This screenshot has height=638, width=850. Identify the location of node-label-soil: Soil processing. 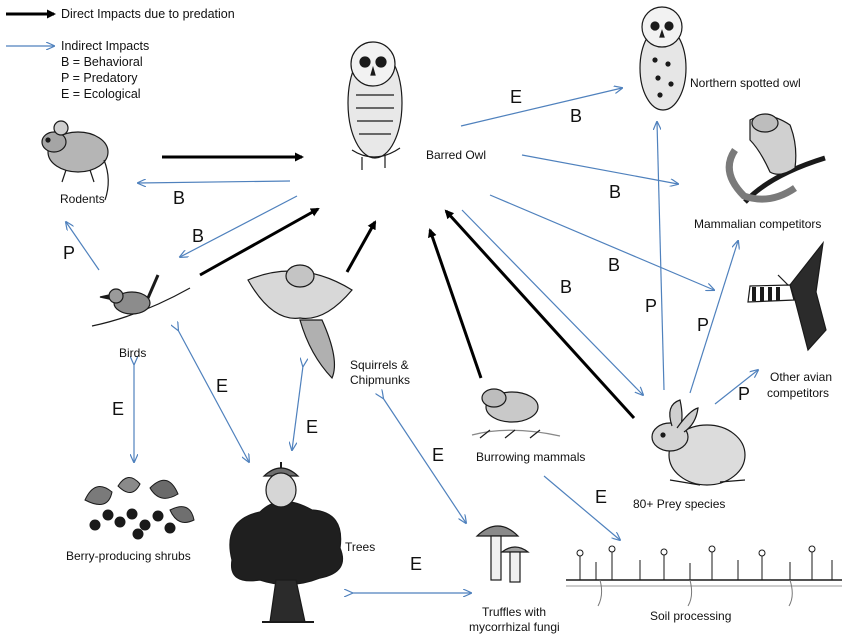
(691, 616).